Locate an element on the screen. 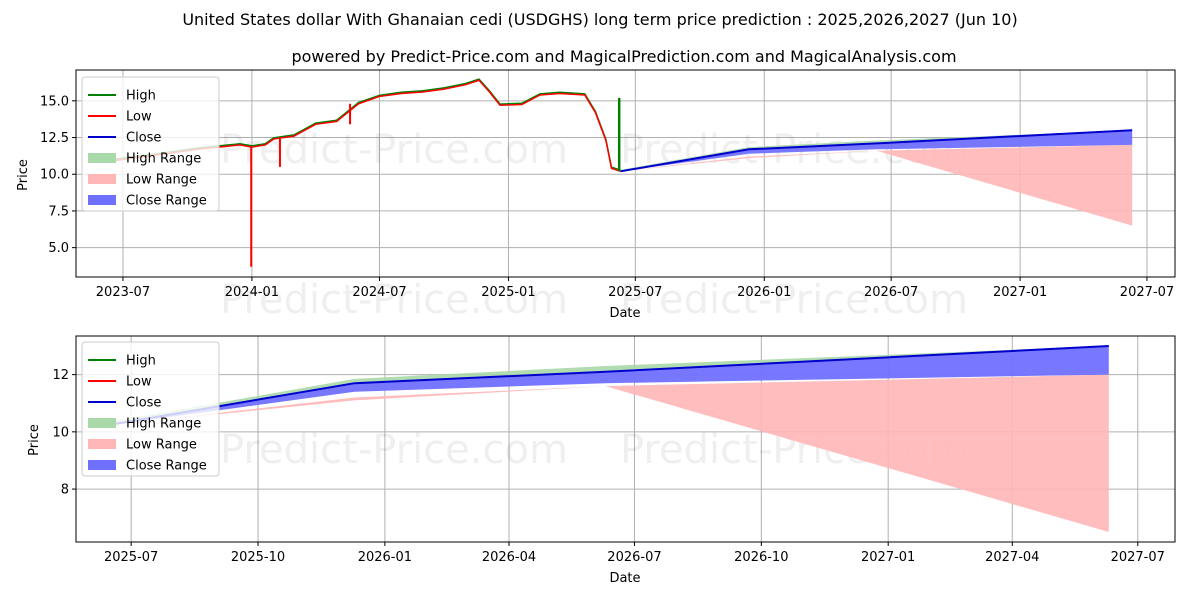 The width and height of the screenshot is (1200, 600). low-range-band is located at coordinates (876, 185).